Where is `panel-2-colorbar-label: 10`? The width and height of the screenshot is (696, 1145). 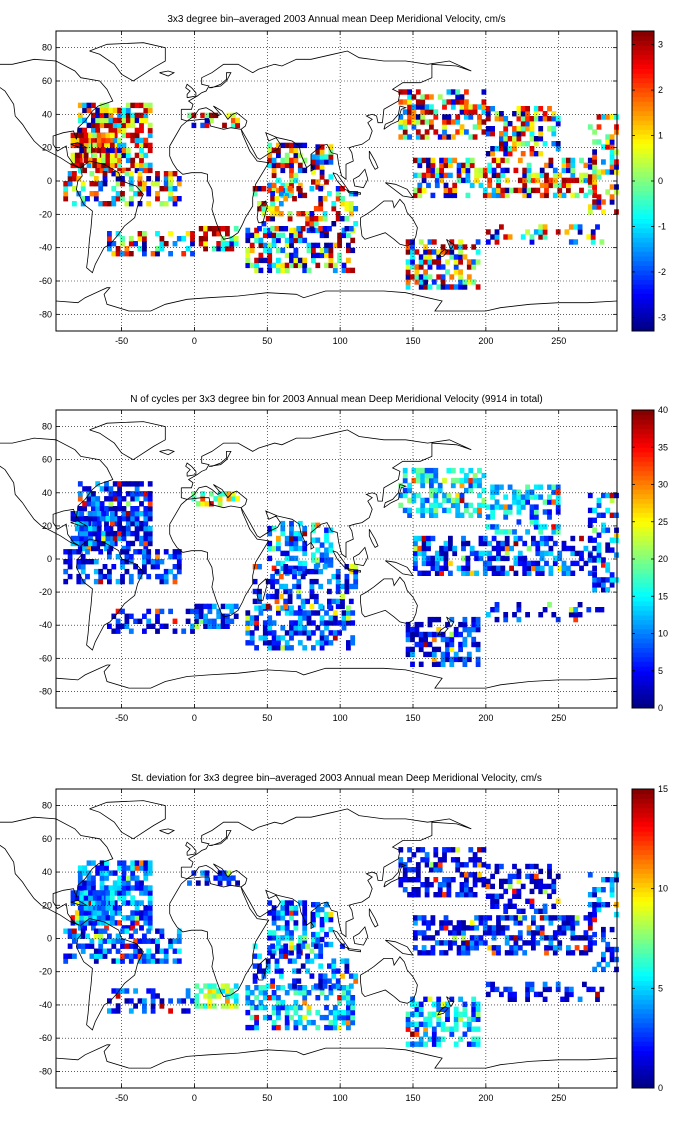
panel-2-colorbar-label: 10 is located at coordinates (663, 634).